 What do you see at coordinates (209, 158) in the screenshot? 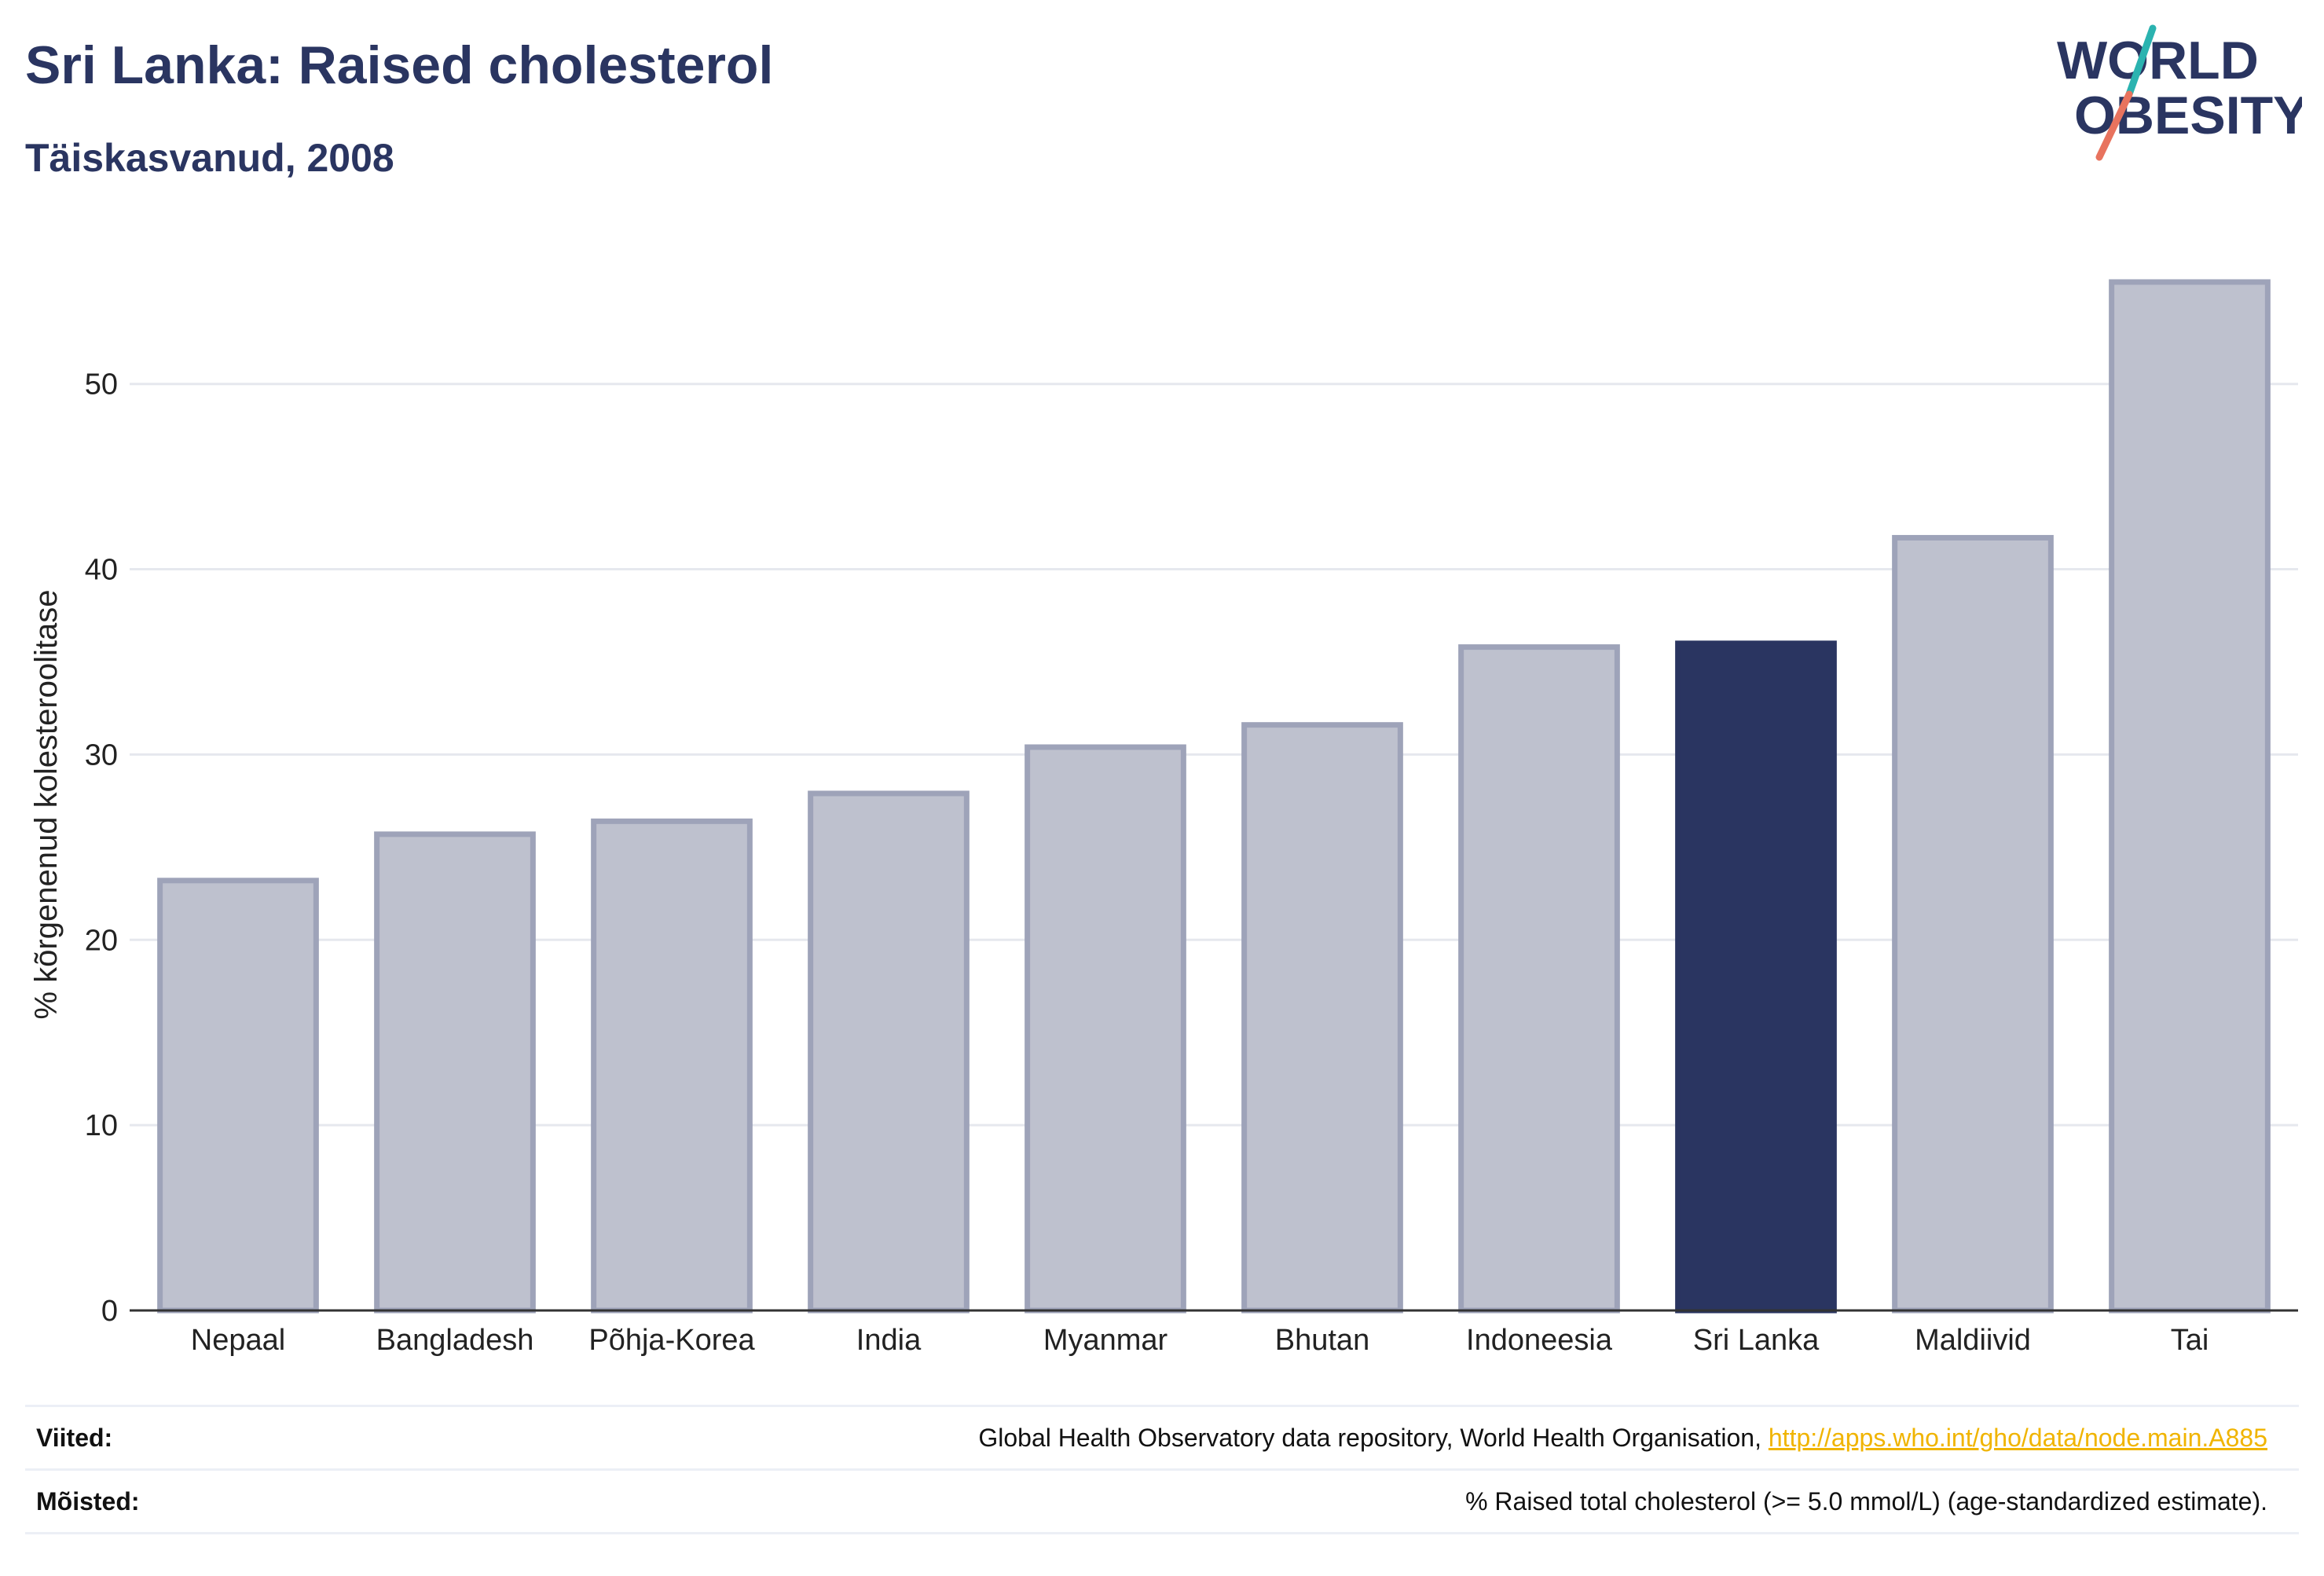
I see `chart-subtitle: Täiskasvanud, 2008` at bounding box center [209, 158].